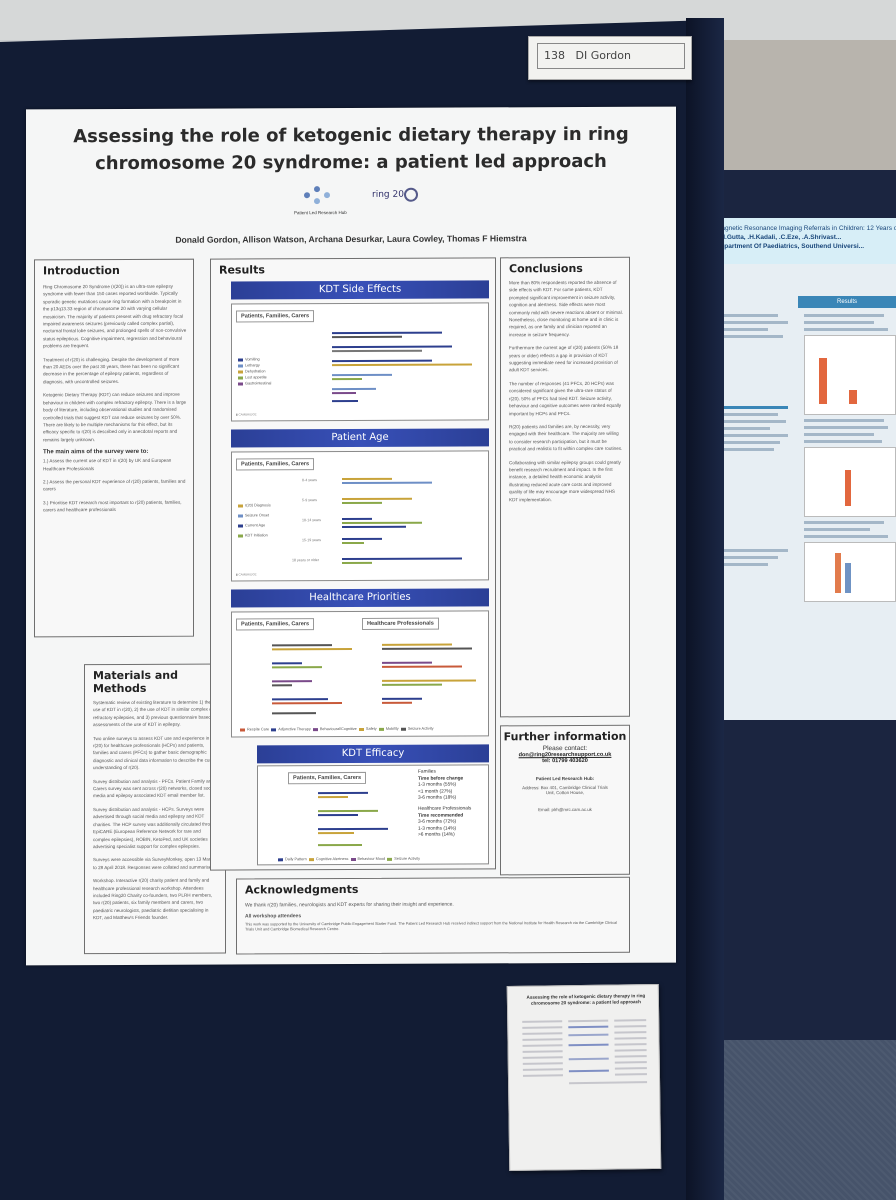 The height and width of the screenshot is (1200, 896). I want to click on priorities-tab-hcp: Healthcare Professionals, so click(400, 623).